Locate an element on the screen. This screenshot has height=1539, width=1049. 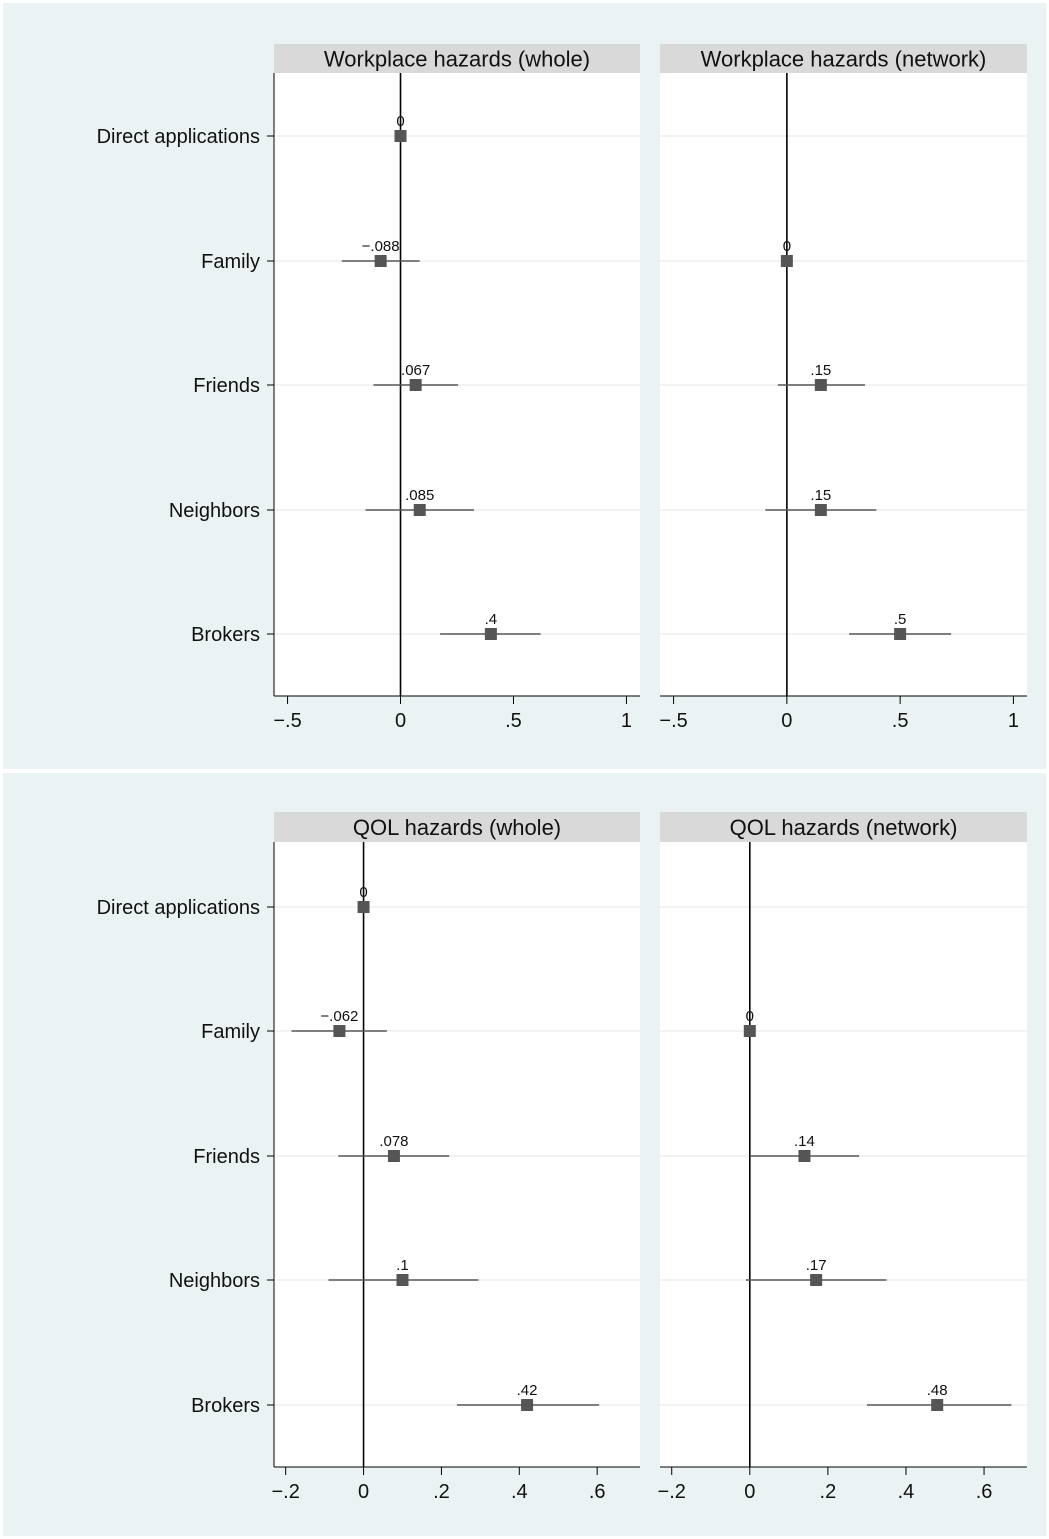
data-label: .078 is located at coordinates (393, 1141).